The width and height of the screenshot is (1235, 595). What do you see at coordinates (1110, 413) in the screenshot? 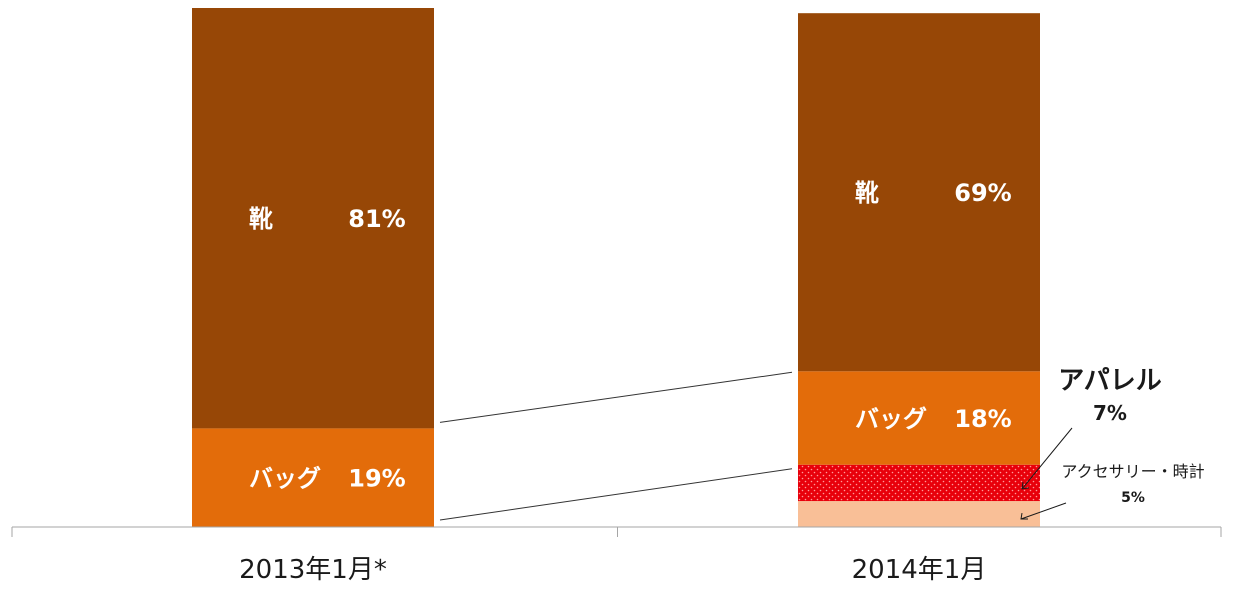
I see `callout-value: 7%` at bounding box center [1110, 413].